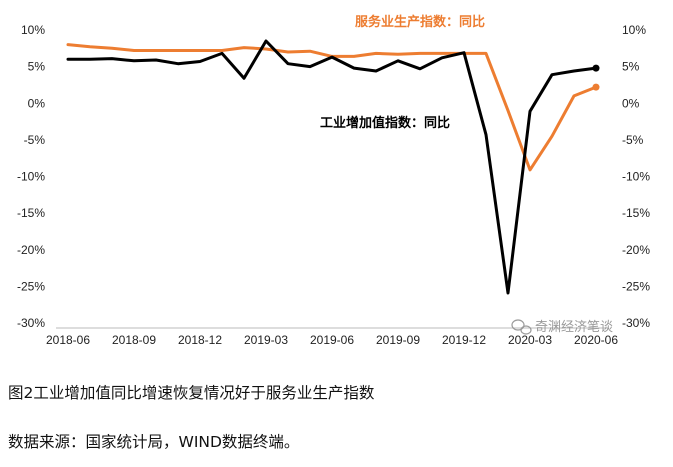 This screenshot has width=673, height=467. What do you see at coordinates (631, 67) in the screenshot?
I see `y-tick-label-right: 5%` at bounding box center [631, 67].